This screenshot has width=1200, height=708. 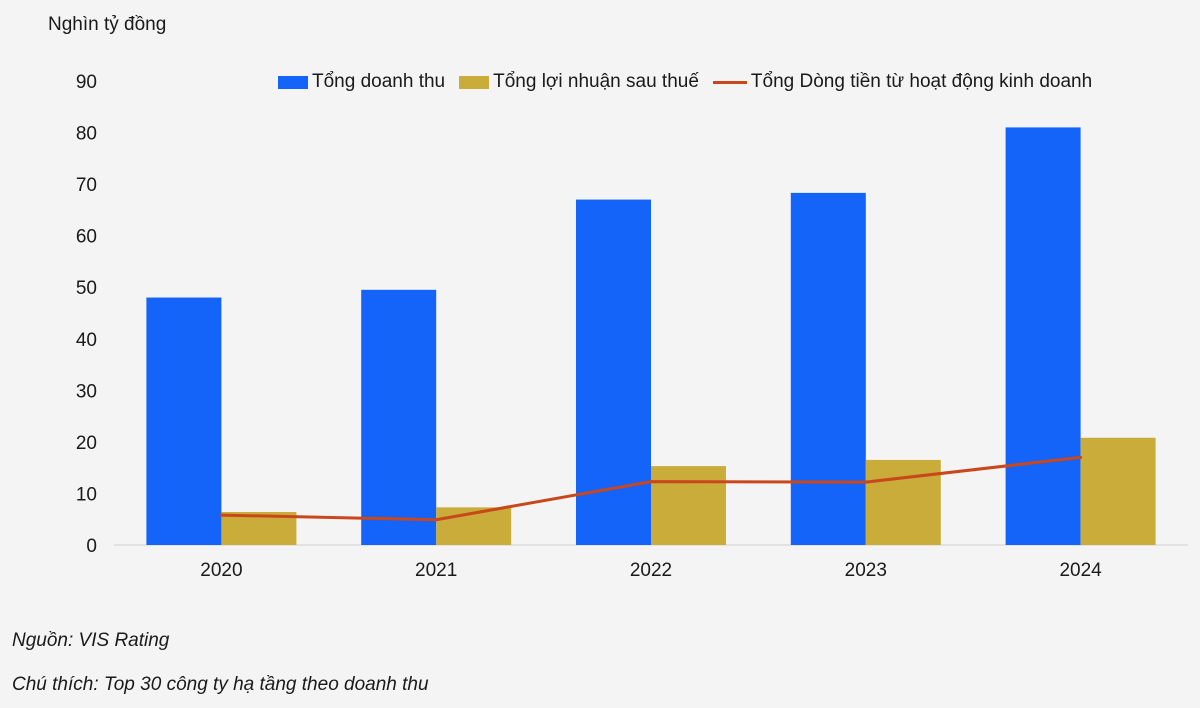 I want to click on bar-revenue-2021, so click(x=399, y=417).